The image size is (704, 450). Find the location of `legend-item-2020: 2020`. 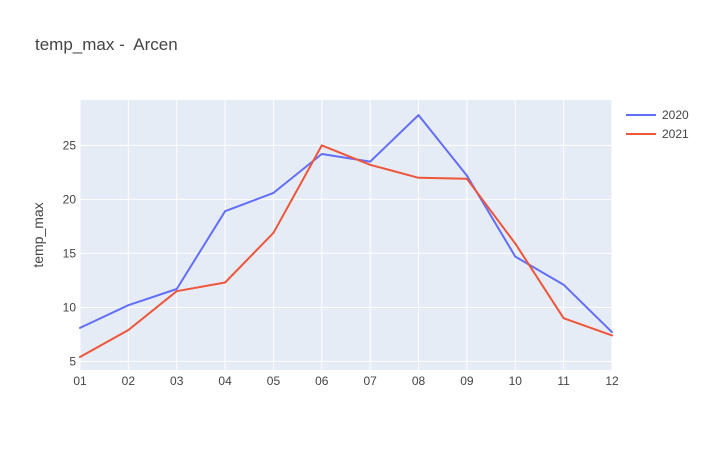

legend-item-2020: 2020 is located at coordinates (657, 115).